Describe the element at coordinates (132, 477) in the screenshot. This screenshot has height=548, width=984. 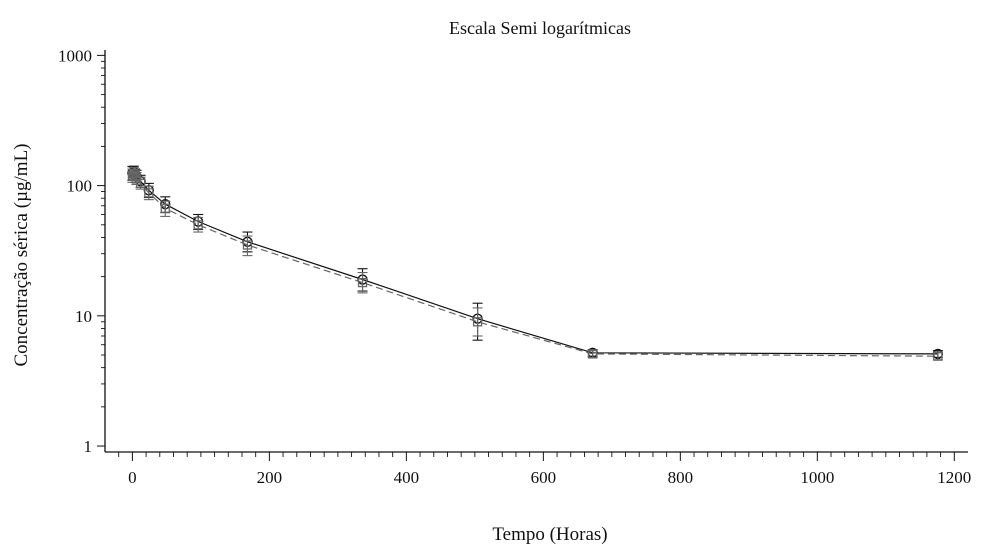
I see `x-tick-label: 0` at that location.